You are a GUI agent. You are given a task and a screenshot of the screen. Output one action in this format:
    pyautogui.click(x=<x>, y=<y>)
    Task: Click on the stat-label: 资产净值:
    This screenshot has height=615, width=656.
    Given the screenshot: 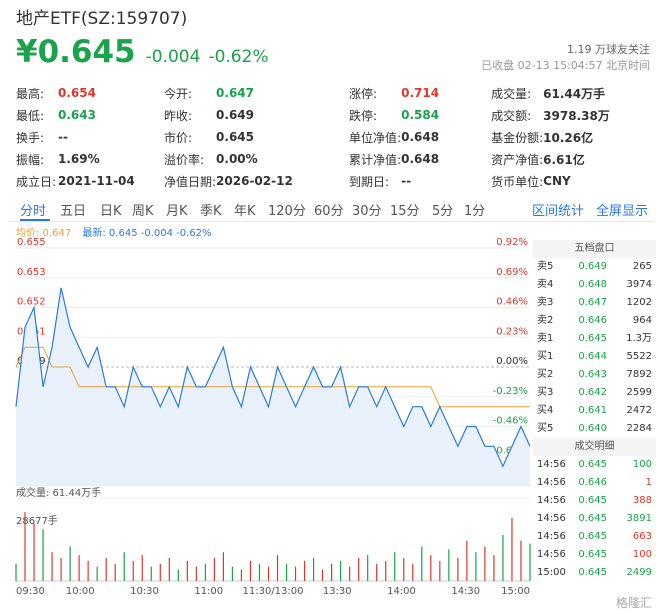 What is the action you would take?
    pyautogui.click(x=517, y=159)
    